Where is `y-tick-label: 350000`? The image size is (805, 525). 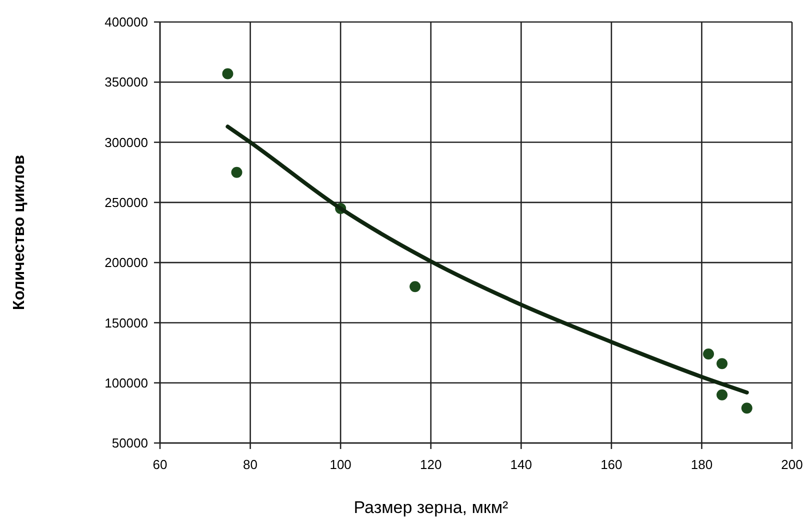
y-tick-label: 350000 is located at coordinates (126, 82).